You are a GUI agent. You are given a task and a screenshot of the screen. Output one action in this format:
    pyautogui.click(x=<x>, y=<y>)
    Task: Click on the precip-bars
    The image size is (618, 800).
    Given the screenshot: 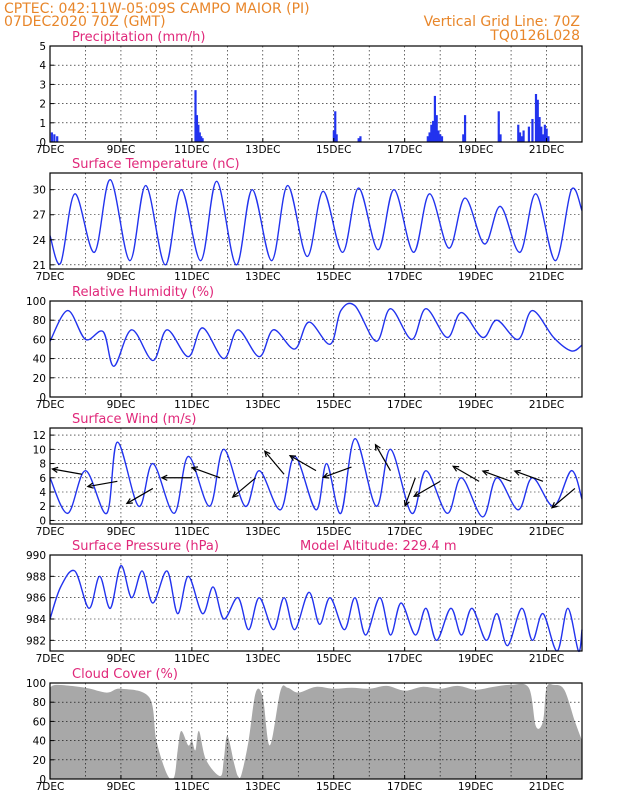 What is the action you would take?
    pyautogui.click(x=300, y=116)
    